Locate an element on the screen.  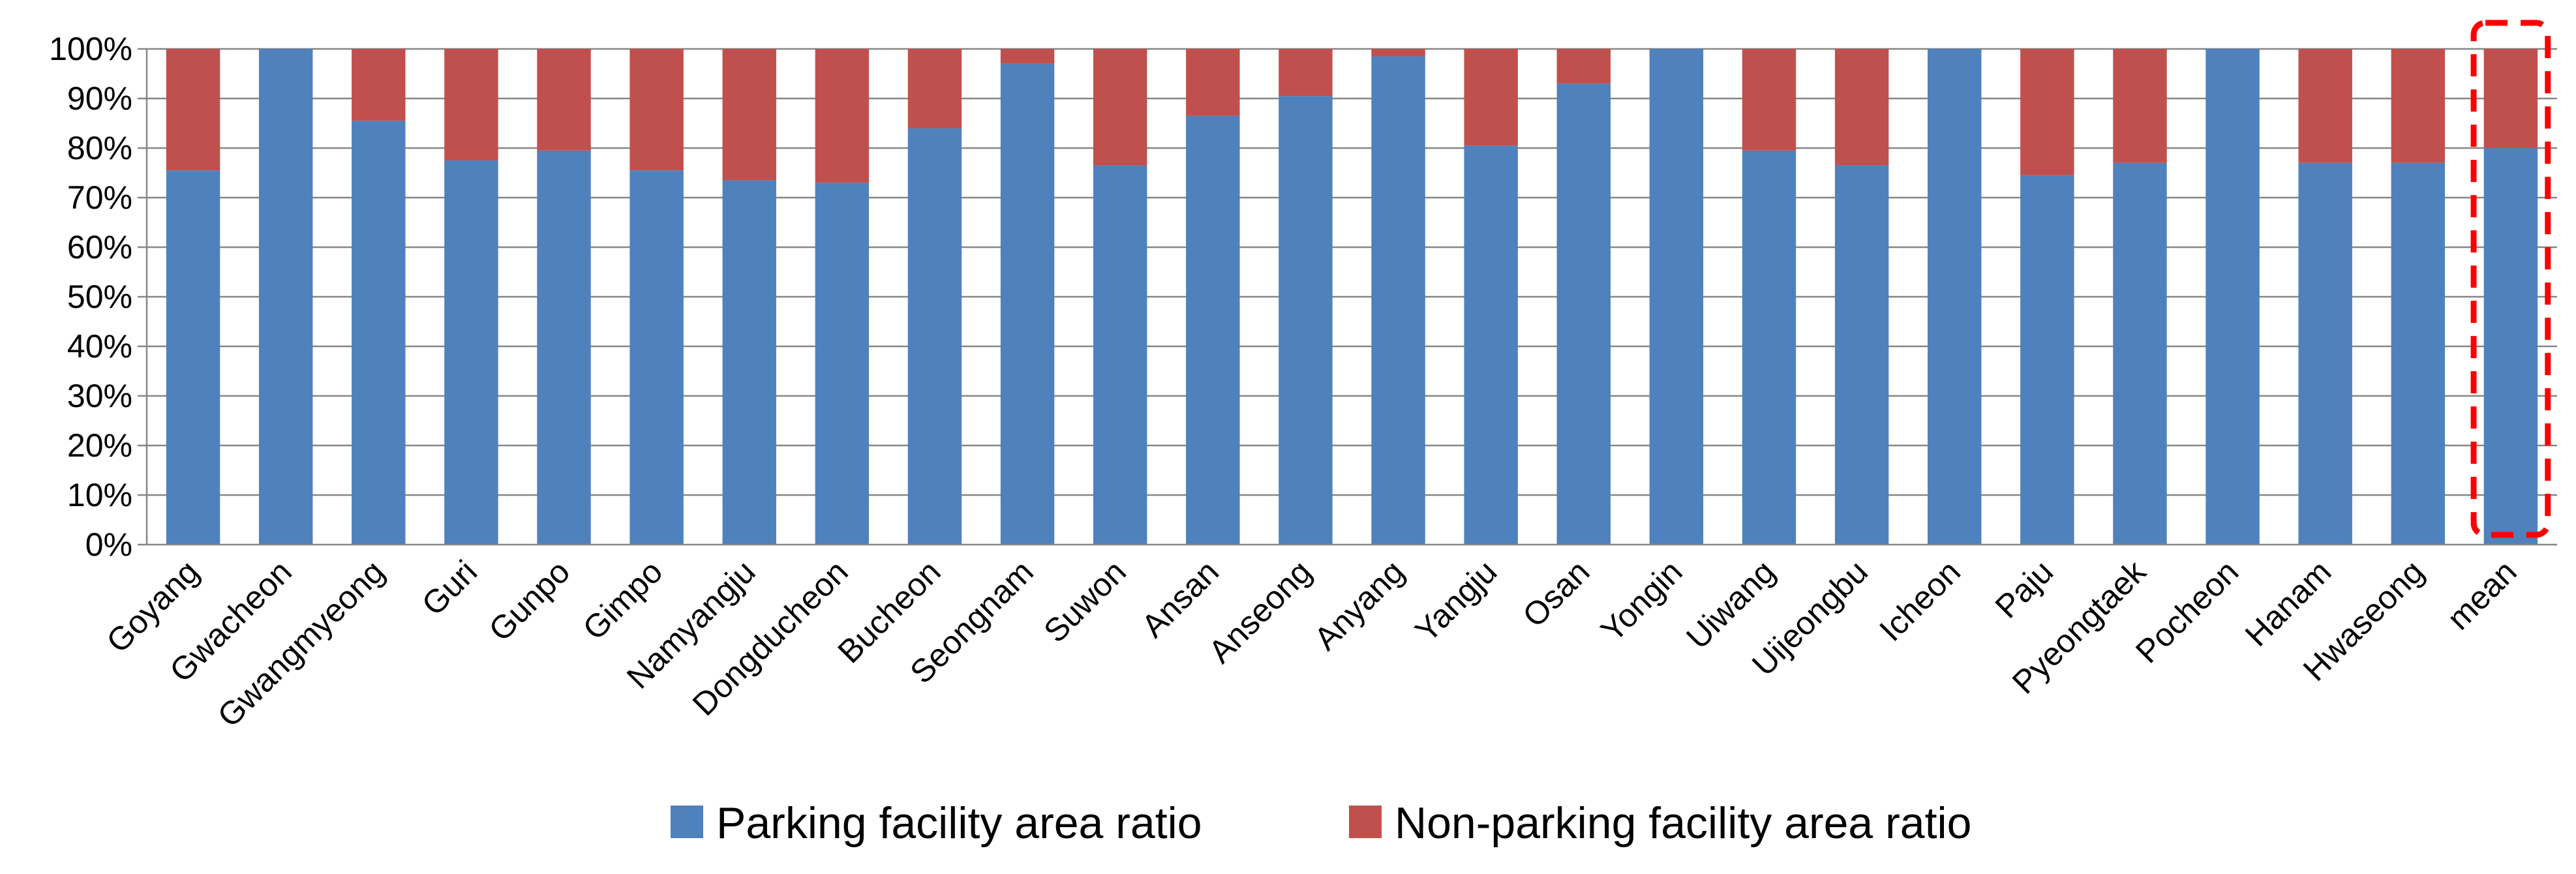
y-tick-label: 20% is located at coordinates (100, 446).